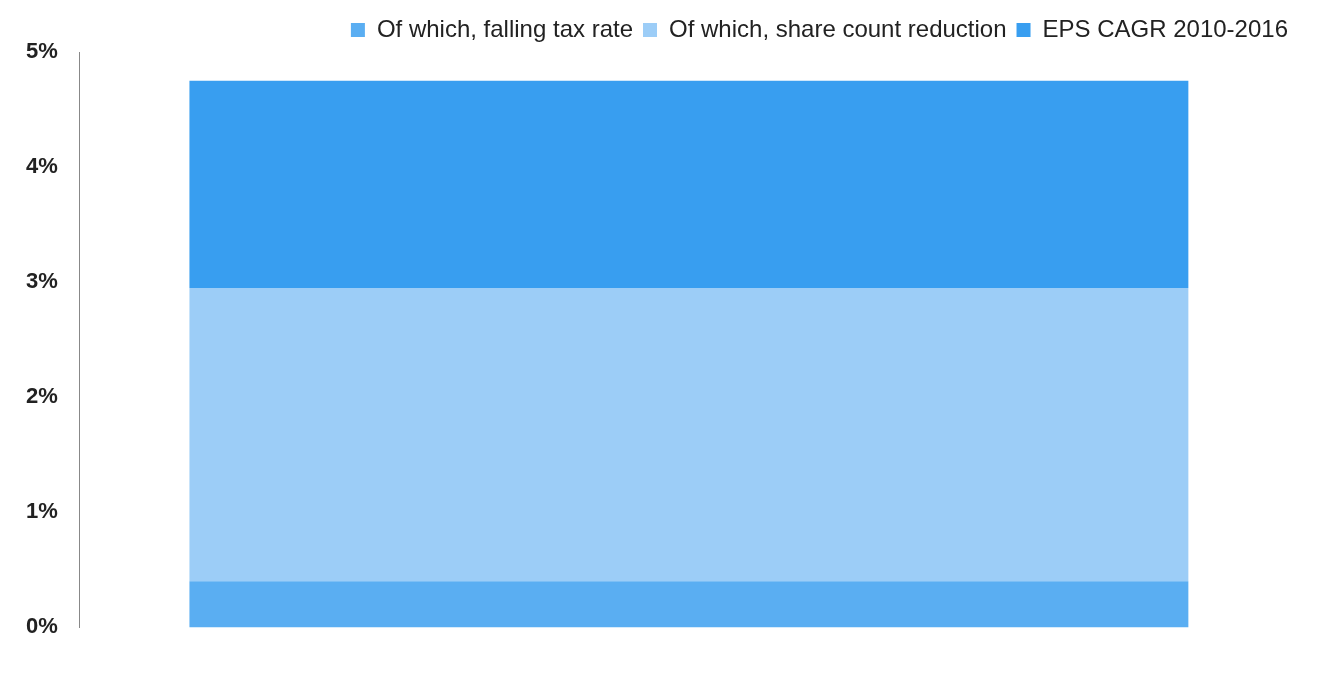 This screenshot has width=1317, height=673. What do you see at coordinates (689, 604) in the screenshot?
I see `bar` at bounding box center [689, 604].